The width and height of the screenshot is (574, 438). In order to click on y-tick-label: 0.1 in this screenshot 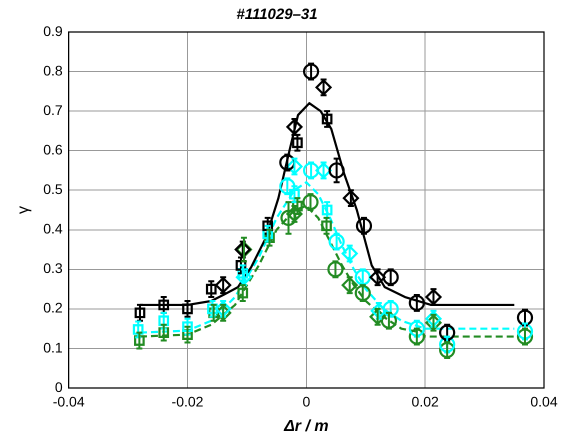, I will do `click(53, 347)`.